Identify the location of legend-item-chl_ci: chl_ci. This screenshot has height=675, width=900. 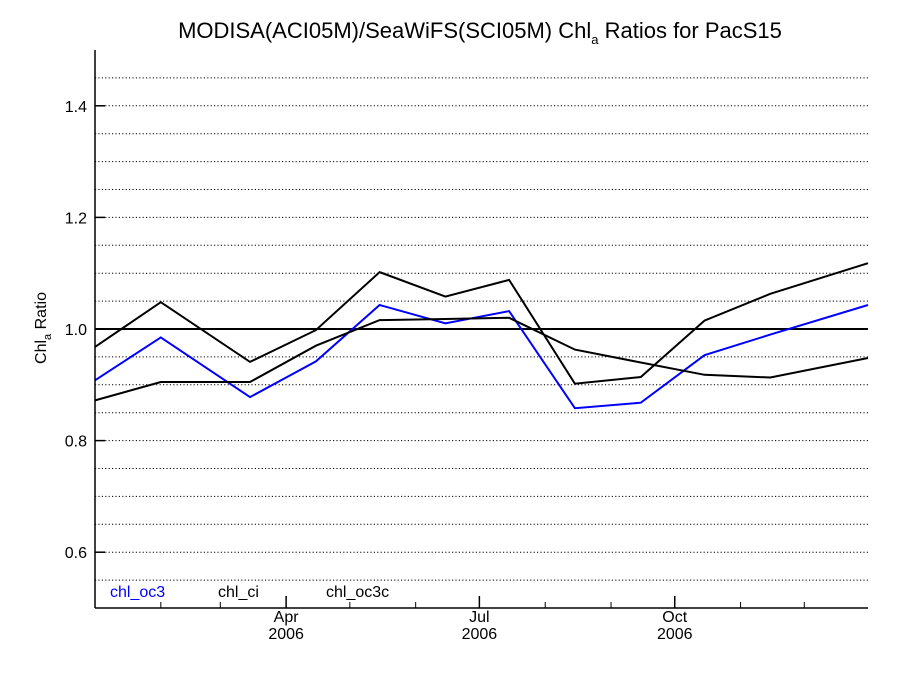
(238, 592).